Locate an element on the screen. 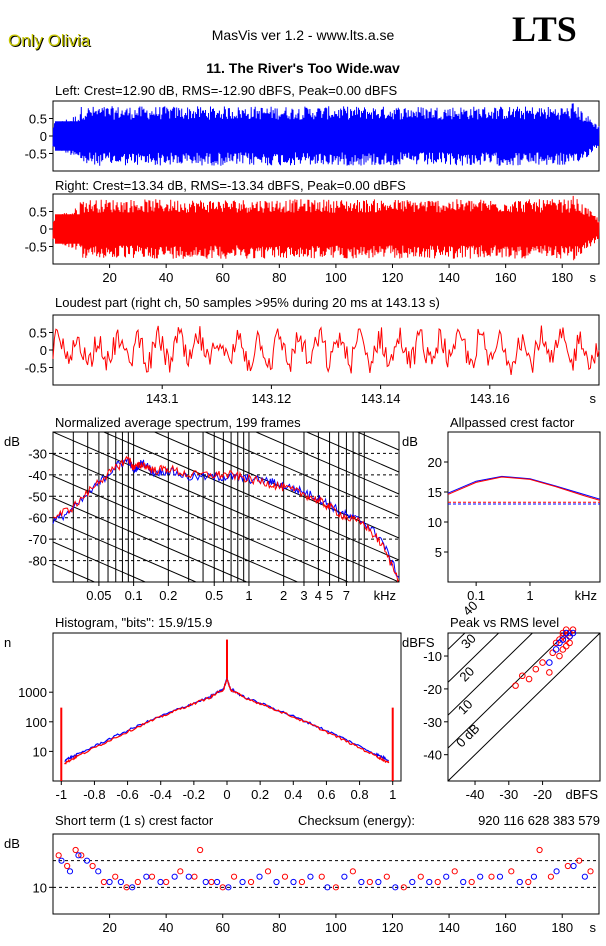  crest-xtick-label: 60 is located at coordinates (223, 927).